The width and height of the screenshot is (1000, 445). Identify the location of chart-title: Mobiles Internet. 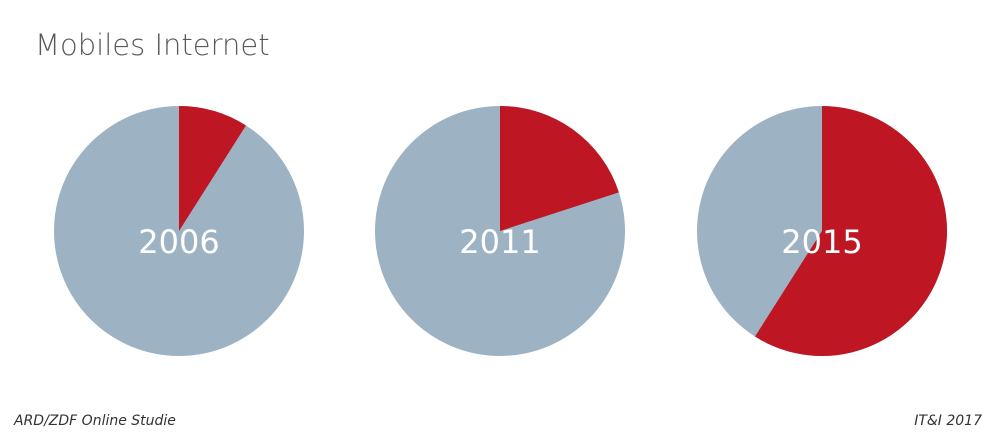
(152, 45).